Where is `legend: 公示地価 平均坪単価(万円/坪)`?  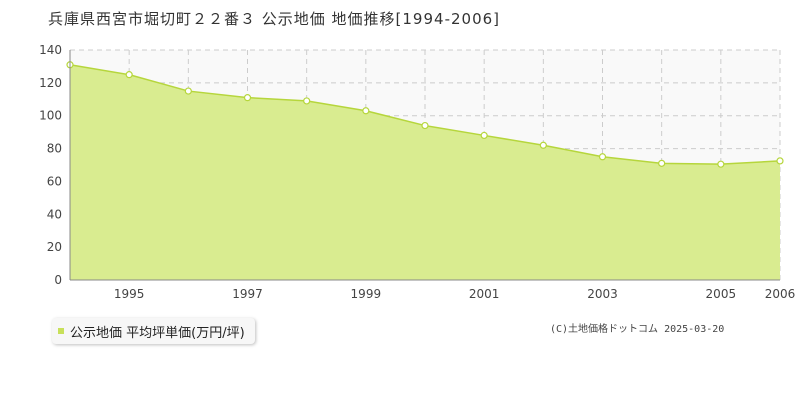
legend: 公示地価 平均坪単価(万円/坪) is located at coordinates (153, 331).